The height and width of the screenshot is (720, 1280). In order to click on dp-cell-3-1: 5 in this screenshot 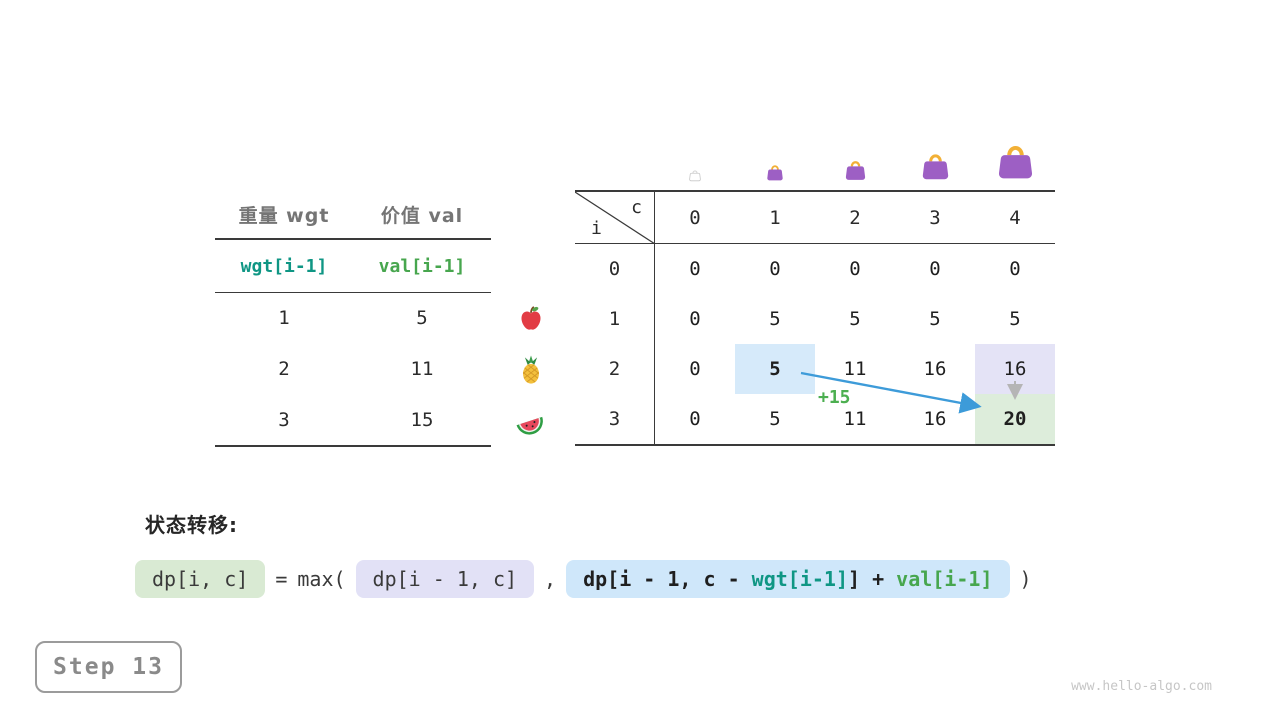, I will do `click(775, 419)`.